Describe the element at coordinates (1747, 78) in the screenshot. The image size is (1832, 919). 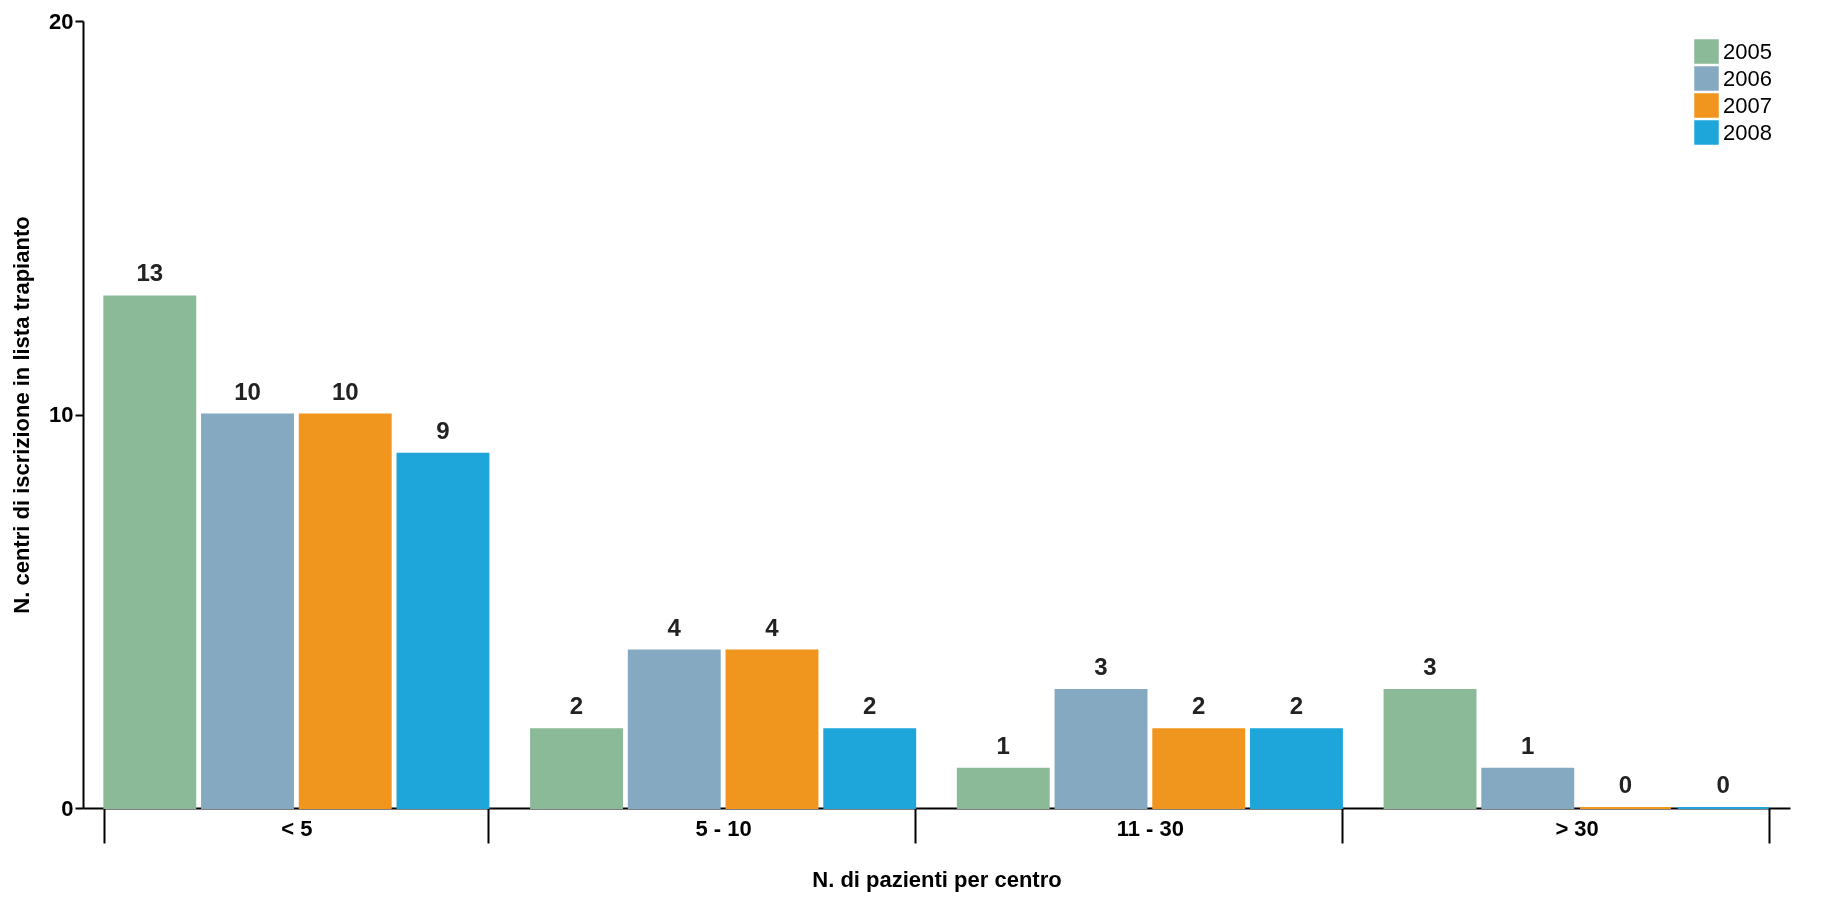
I see `legend-label: 2006` at that location.